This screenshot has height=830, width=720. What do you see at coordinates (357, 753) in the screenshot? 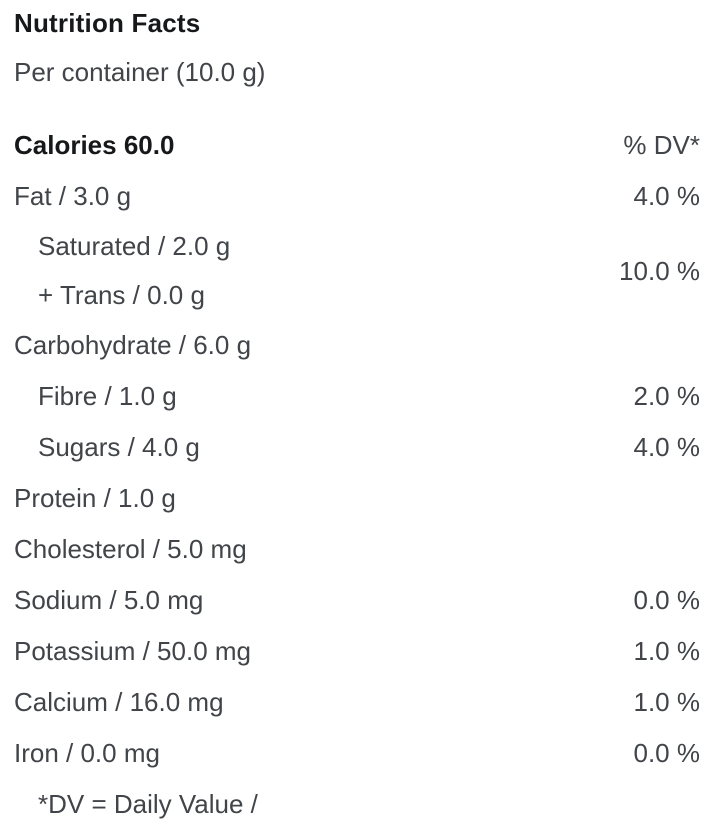
I see `nutrient-row-iron: Iron / 0.0 mg 0.0 %` at bounding box center [357, 753].